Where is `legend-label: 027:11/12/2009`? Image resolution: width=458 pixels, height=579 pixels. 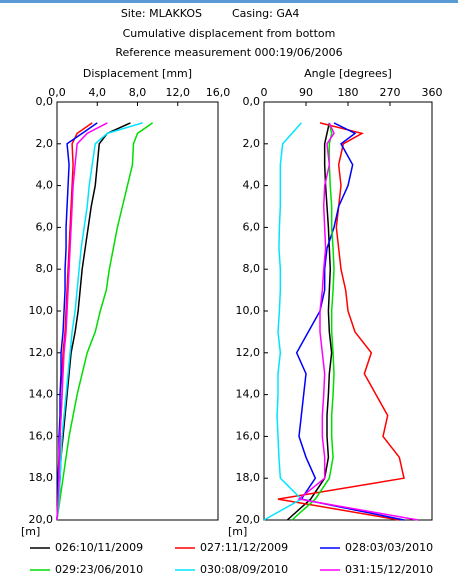 legend-label: 027:11/12/2009 is located at coordinates (244, 547).